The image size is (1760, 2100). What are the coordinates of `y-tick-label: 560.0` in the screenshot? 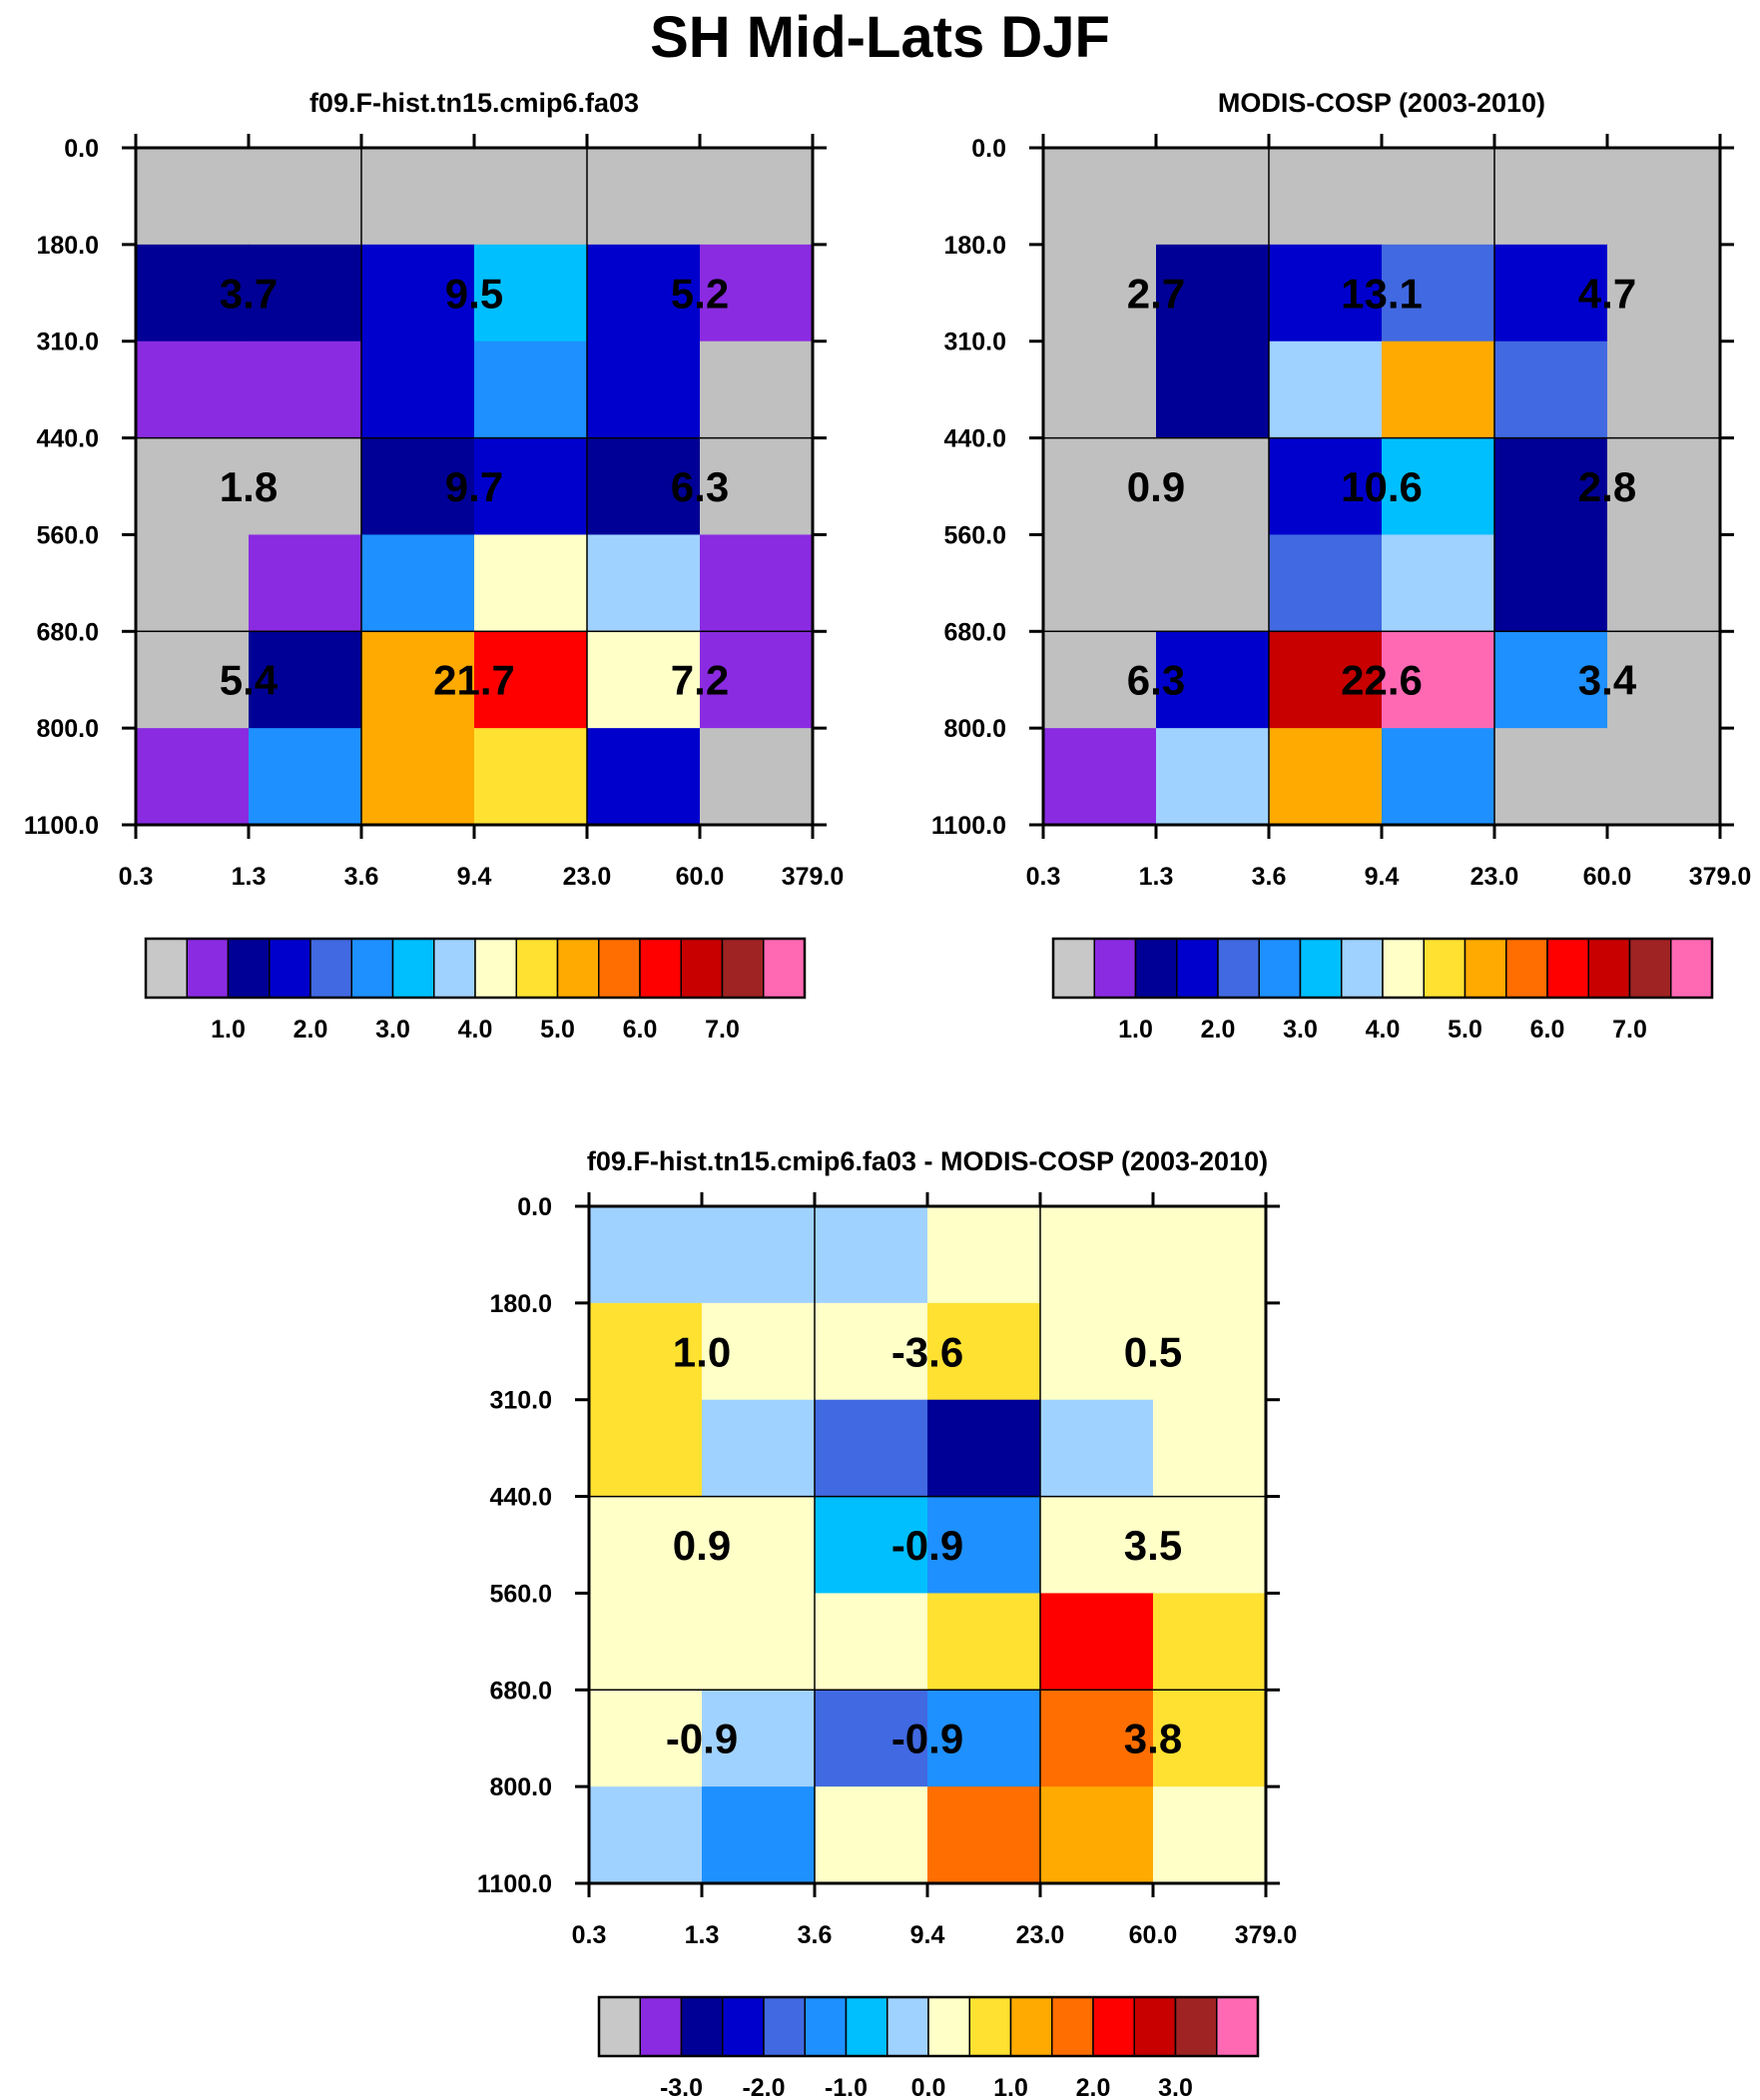 It's located at (520, 1594).